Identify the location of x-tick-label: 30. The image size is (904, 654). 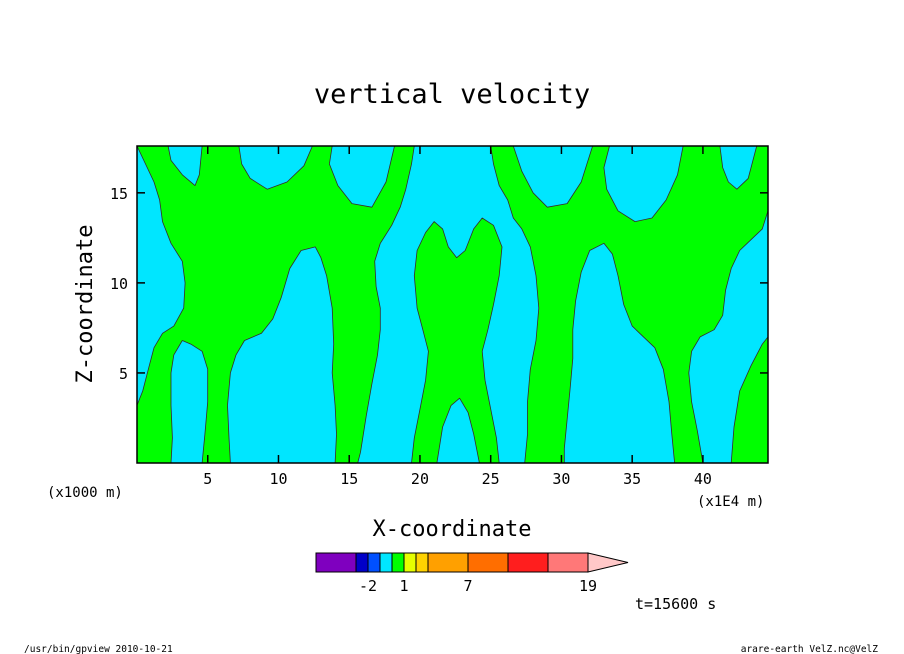
(561, 479).